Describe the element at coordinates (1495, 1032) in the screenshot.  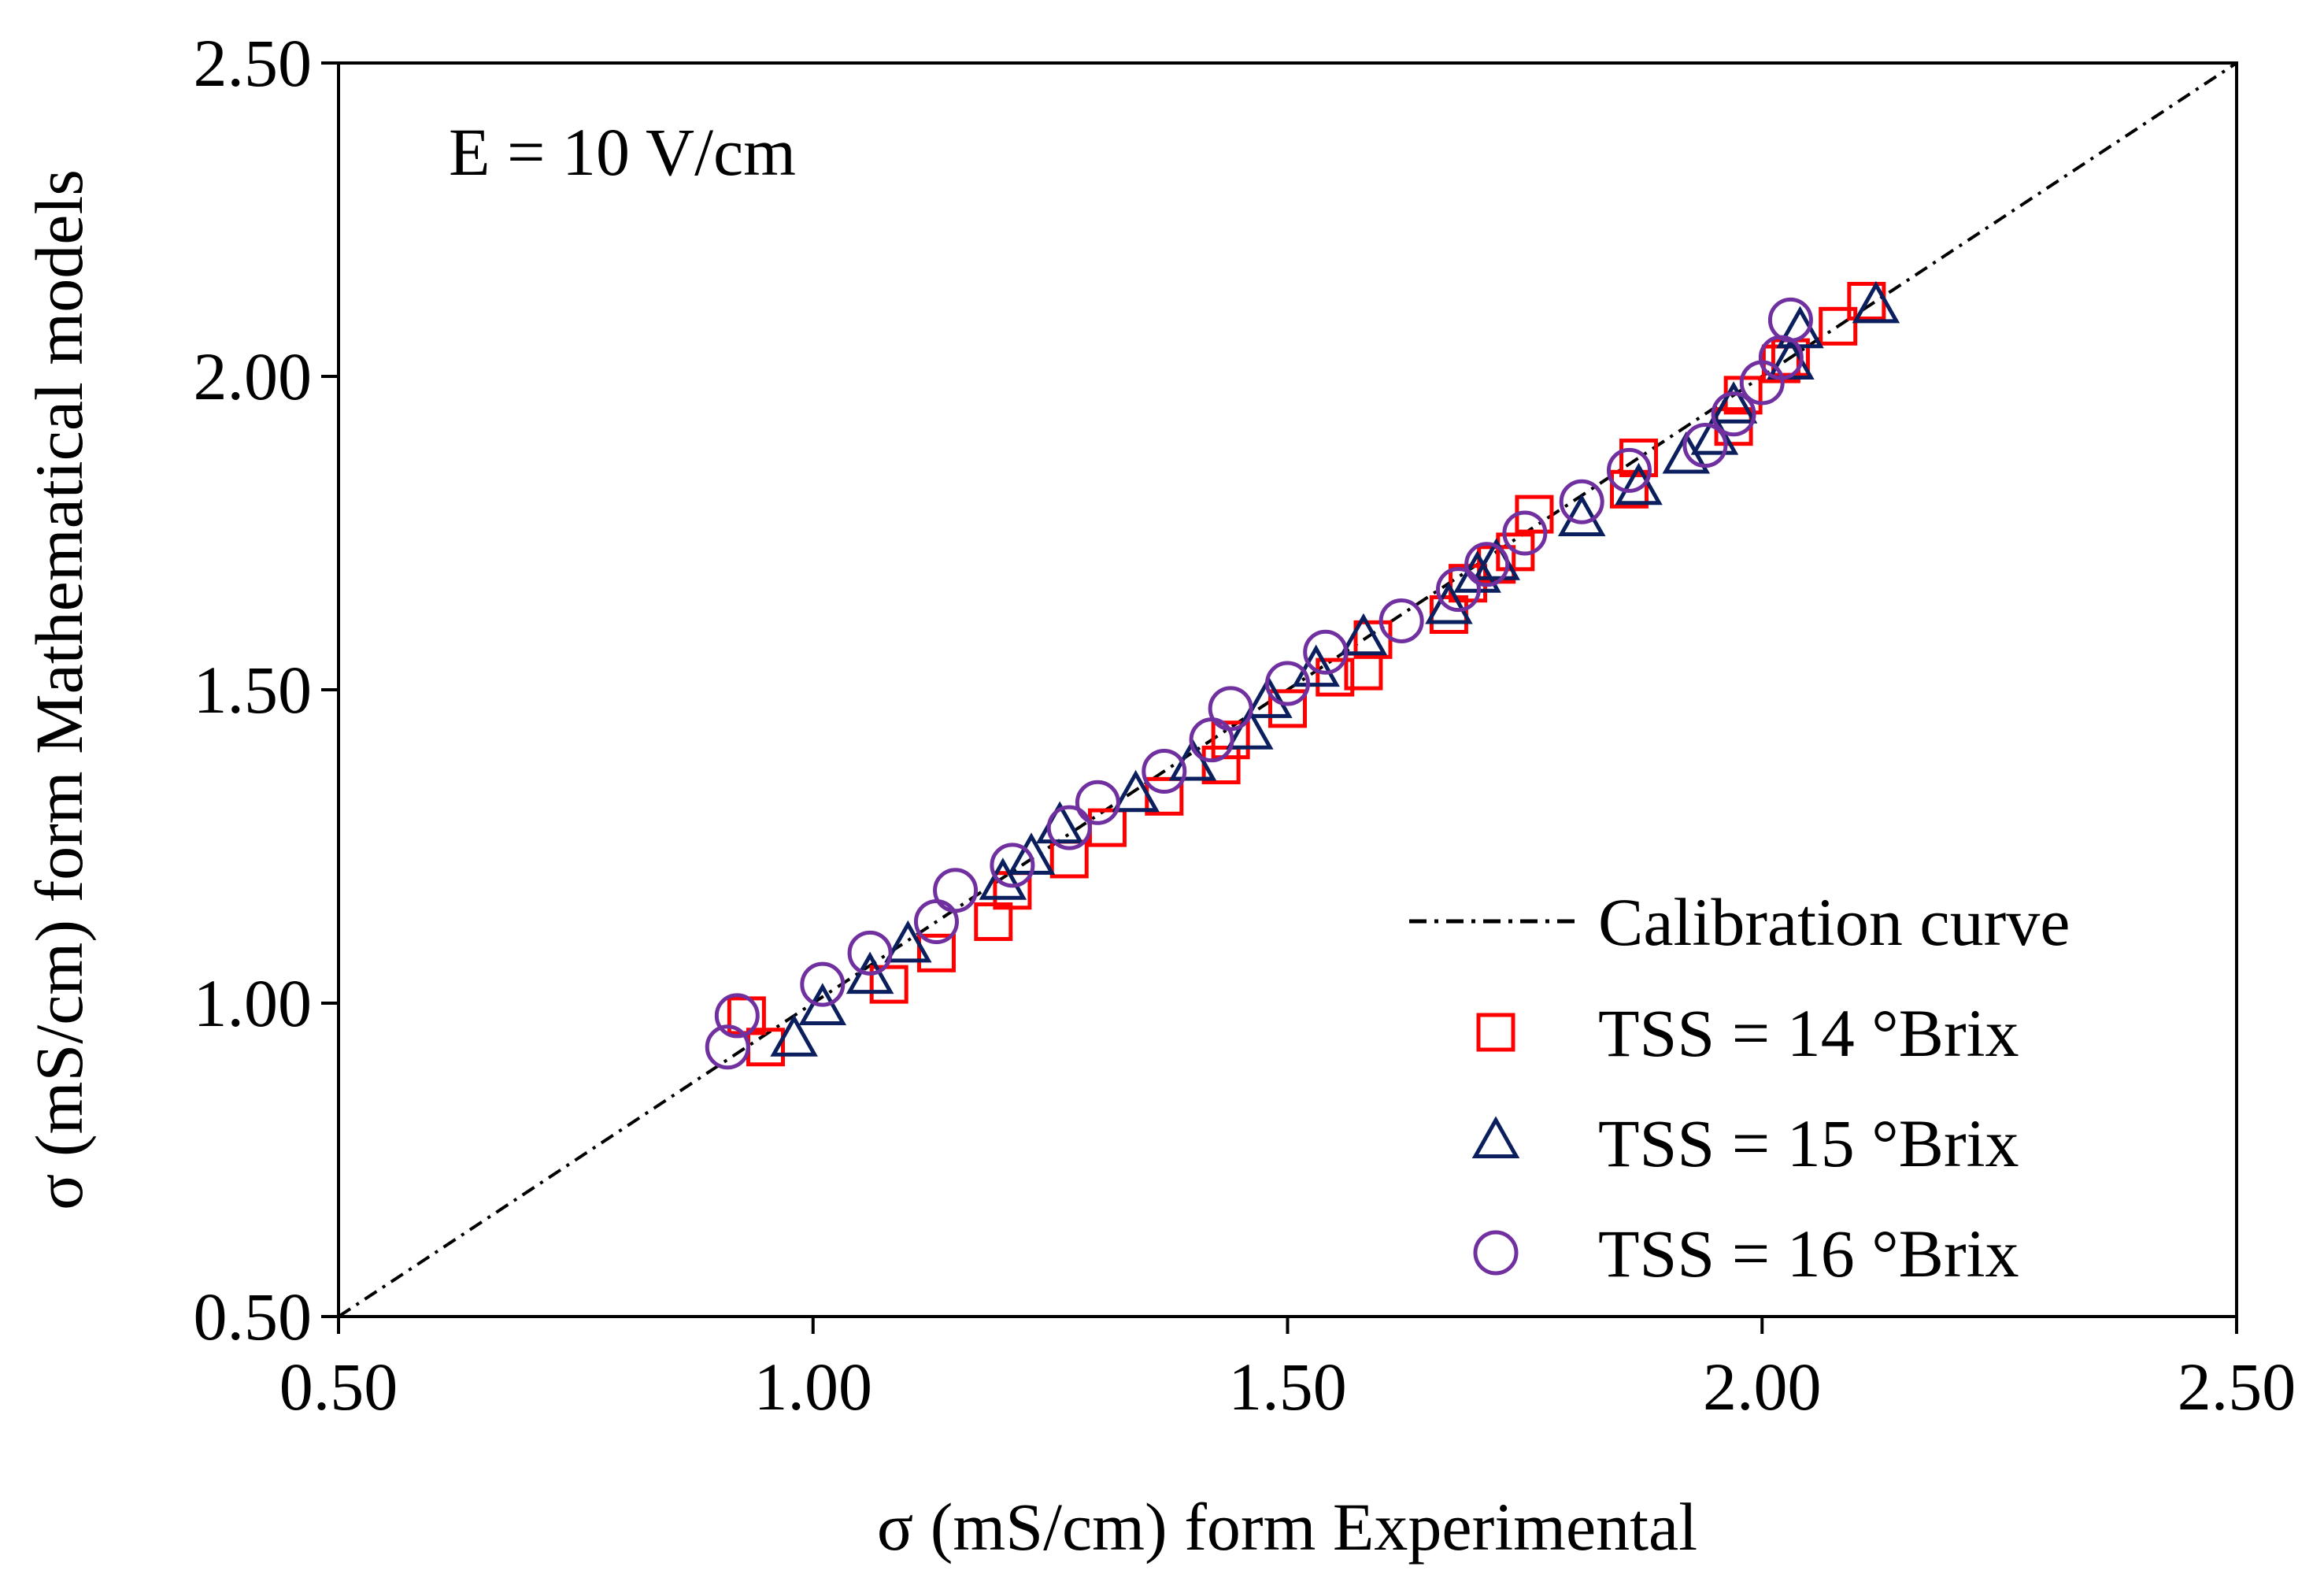
I see `legend-marker-square` at that location.